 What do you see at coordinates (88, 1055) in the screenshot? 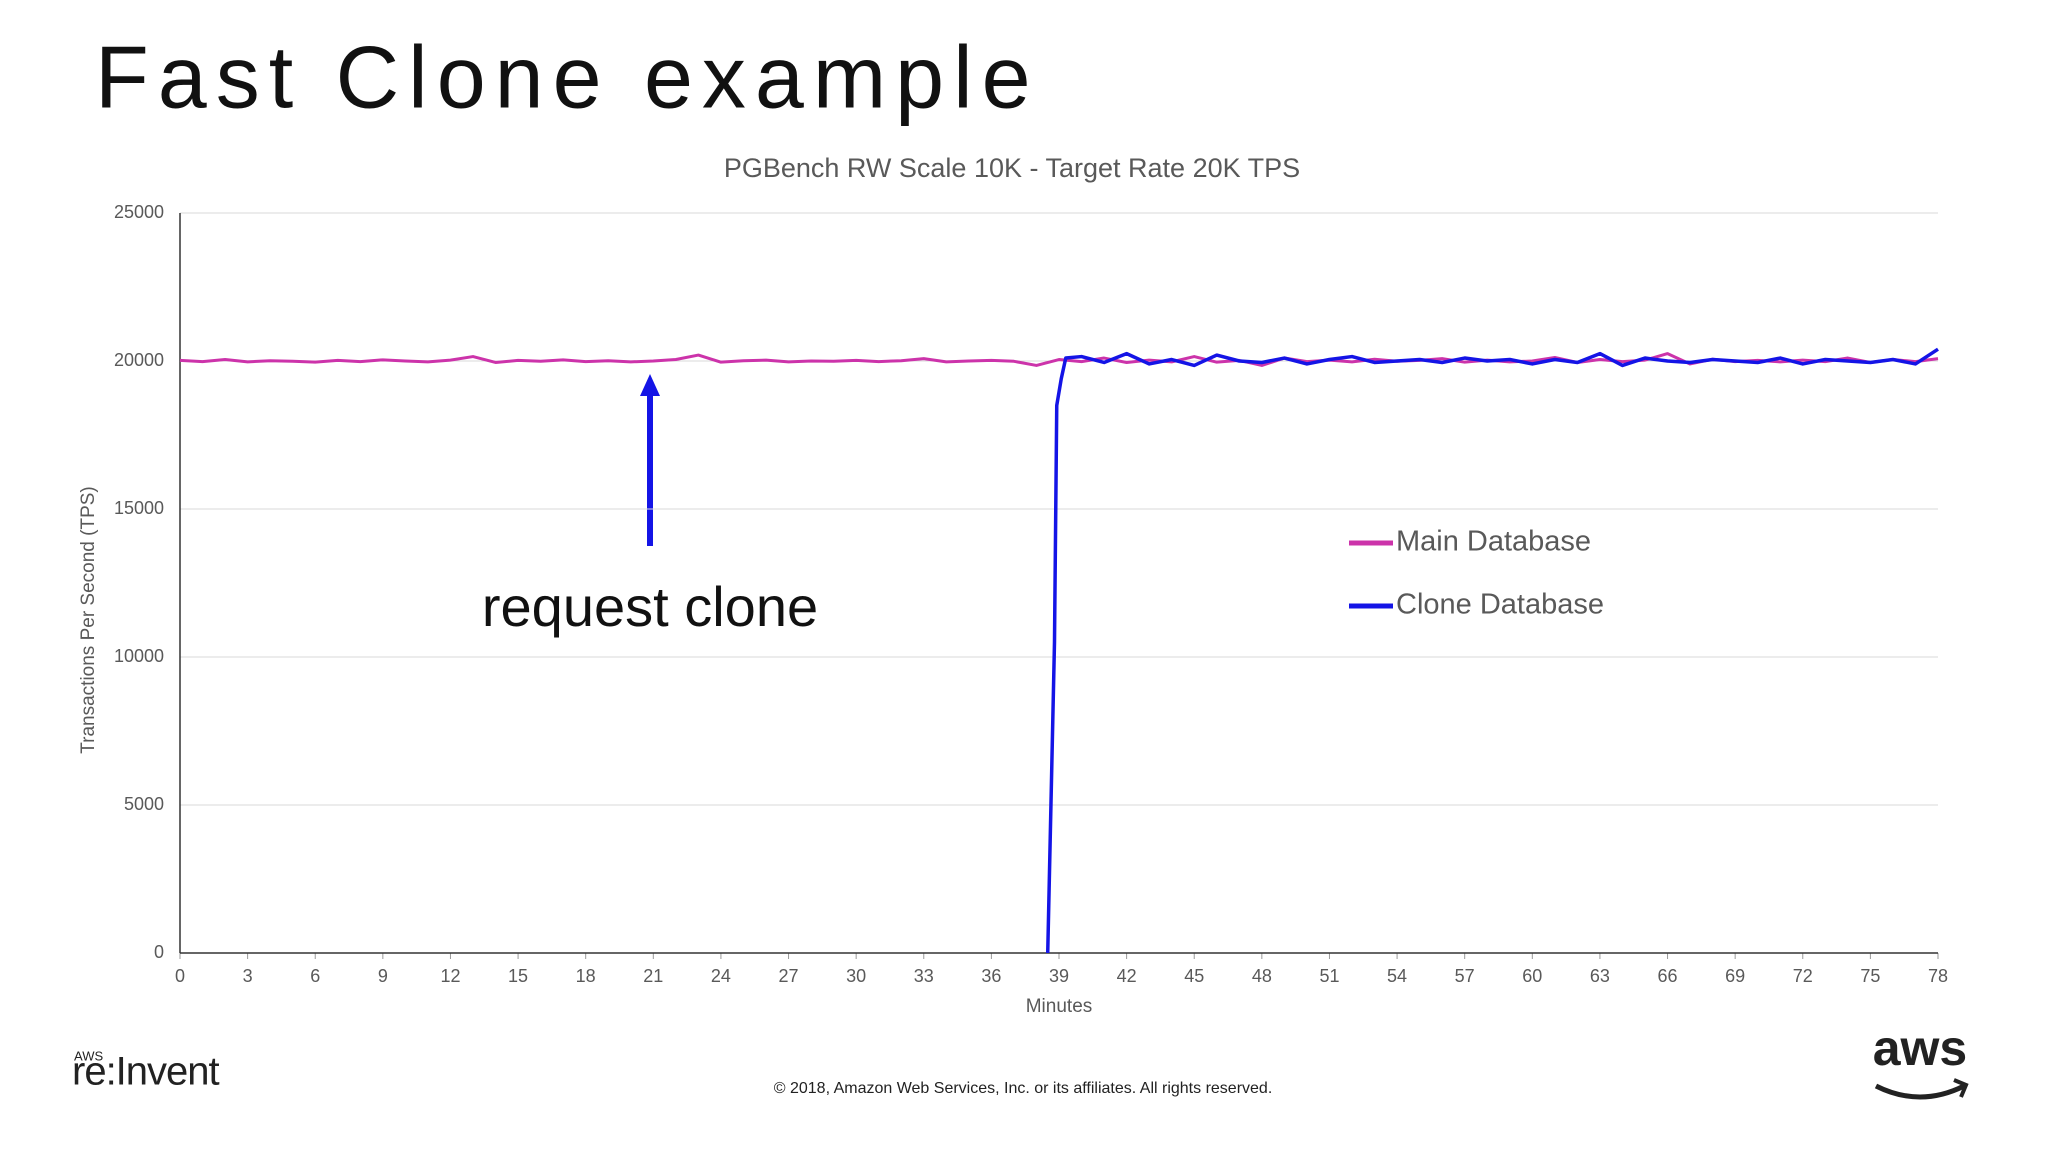
I see `event-logo-small: AWS` at bounding box center [88, 1055].